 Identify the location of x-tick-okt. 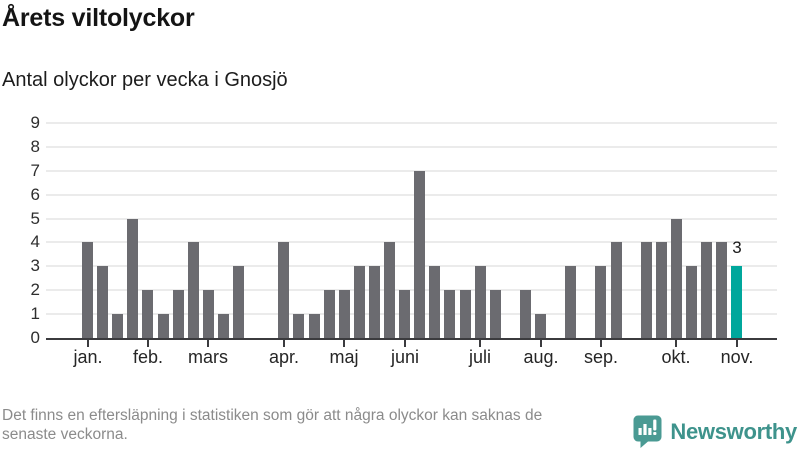
(676, 343).